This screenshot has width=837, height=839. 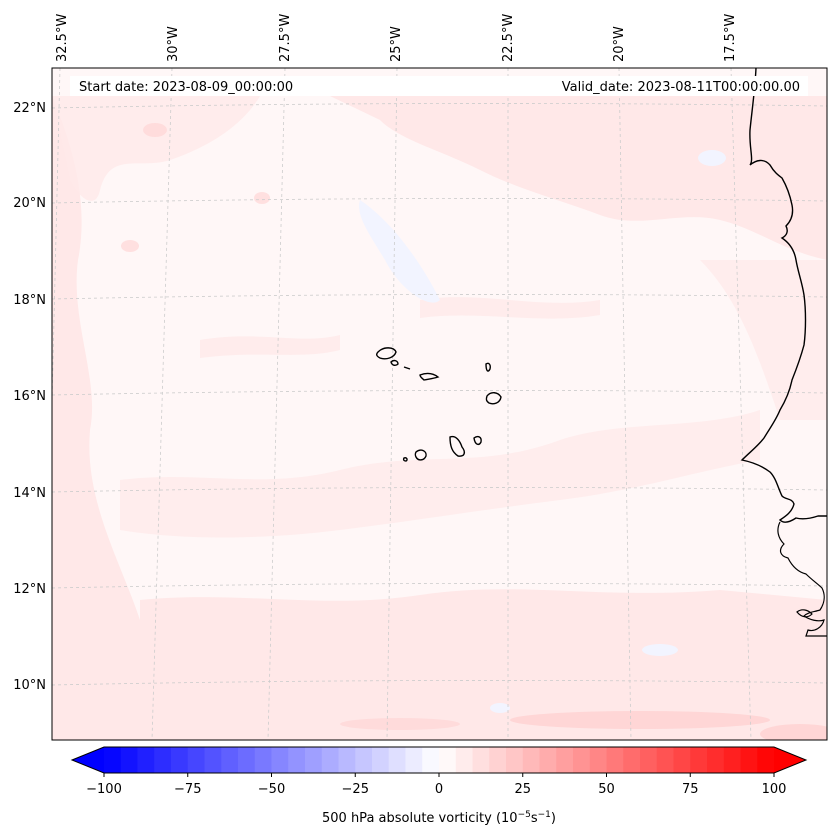 What do you see at coordinates (439, 201) in the screenshot?
I see `parallel-20n` at bounding box center [439, 201].